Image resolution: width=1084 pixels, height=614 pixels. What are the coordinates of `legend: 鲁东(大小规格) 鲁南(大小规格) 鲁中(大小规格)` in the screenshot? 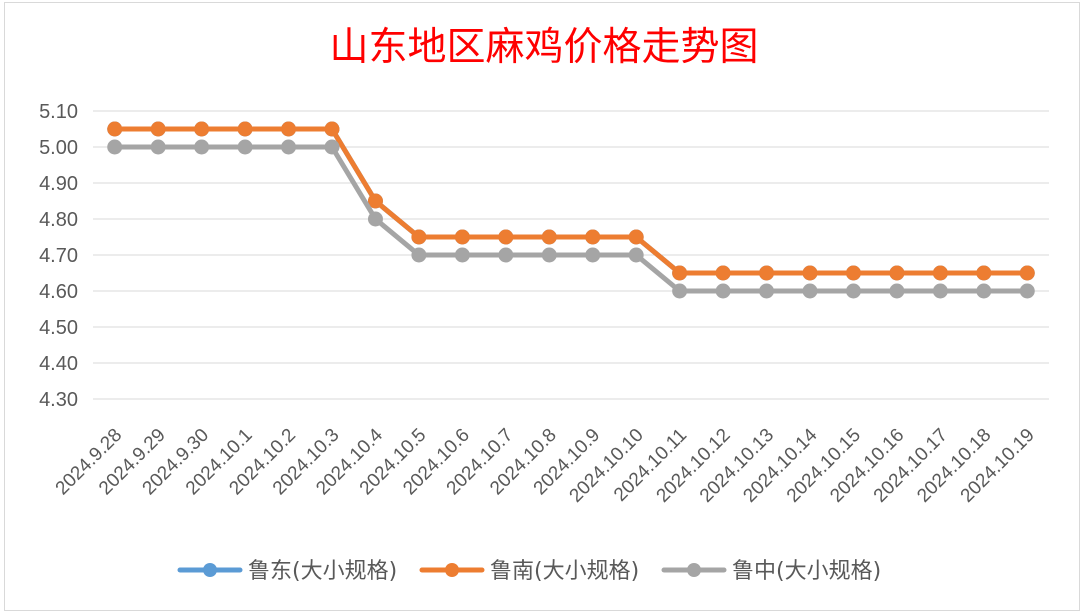 It's located at (529, 571).